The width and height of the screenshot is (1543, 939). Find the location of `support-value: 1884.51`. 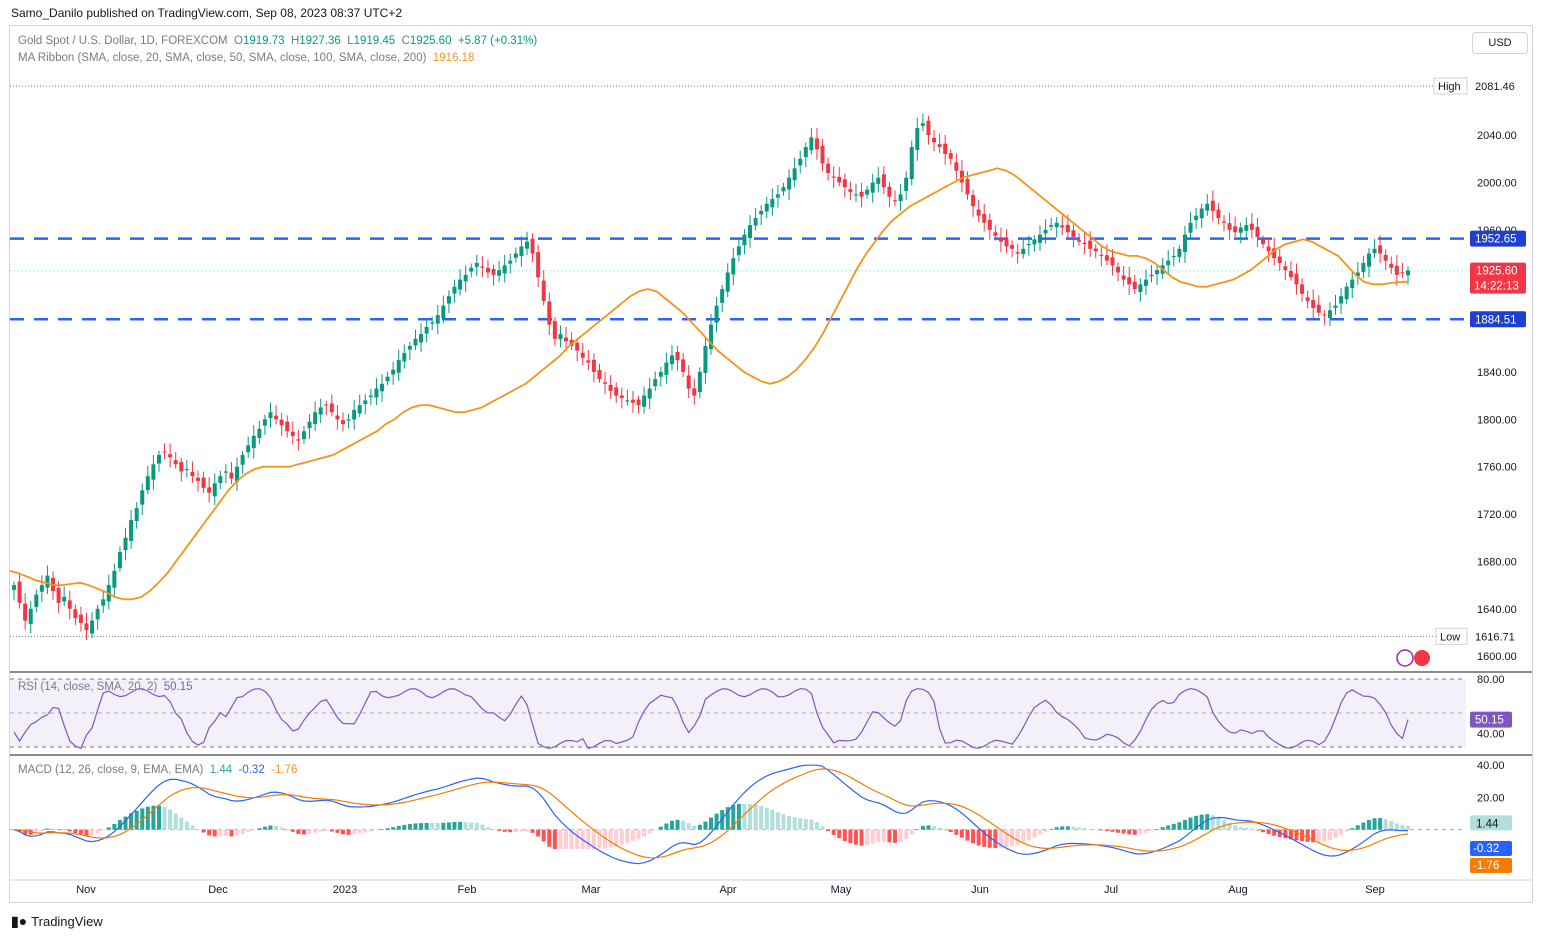

support-value: 1884.51 is located at coordinates (1496, 320).